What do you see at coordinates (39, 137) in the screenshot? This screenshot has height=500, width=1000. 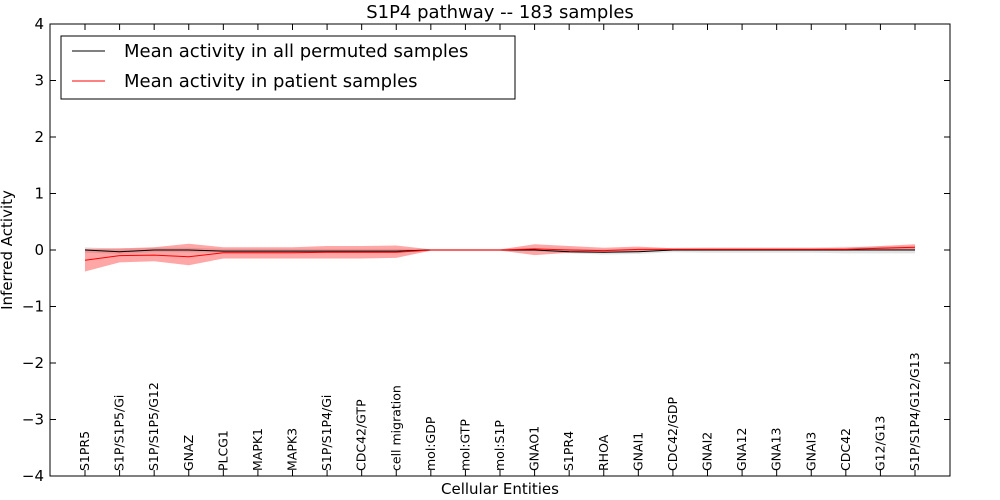 I see `y-tick-label: 2` at bounding box center [39, 137].